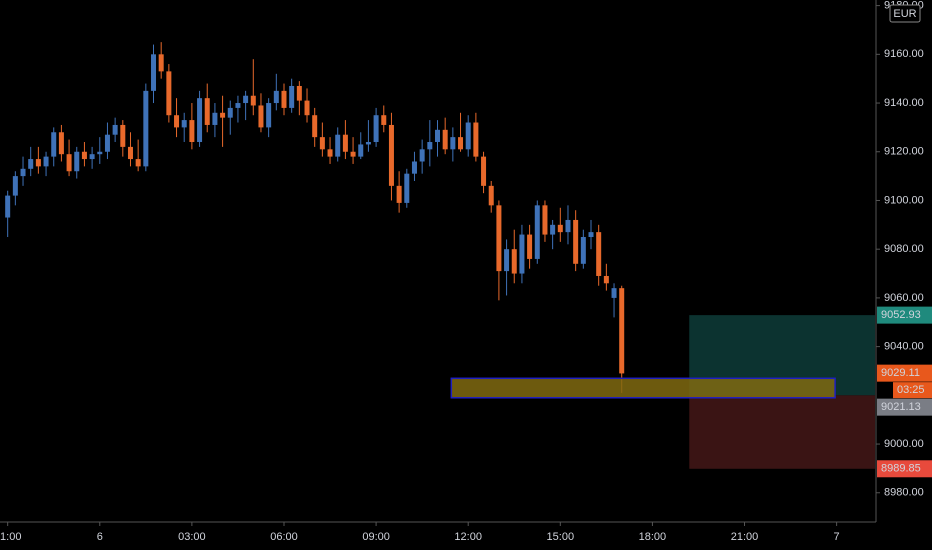 Image resolution: width=932 pixels, height=550 pixels. I want to click on y-tick-label: 9080.00, so click(904, 249).